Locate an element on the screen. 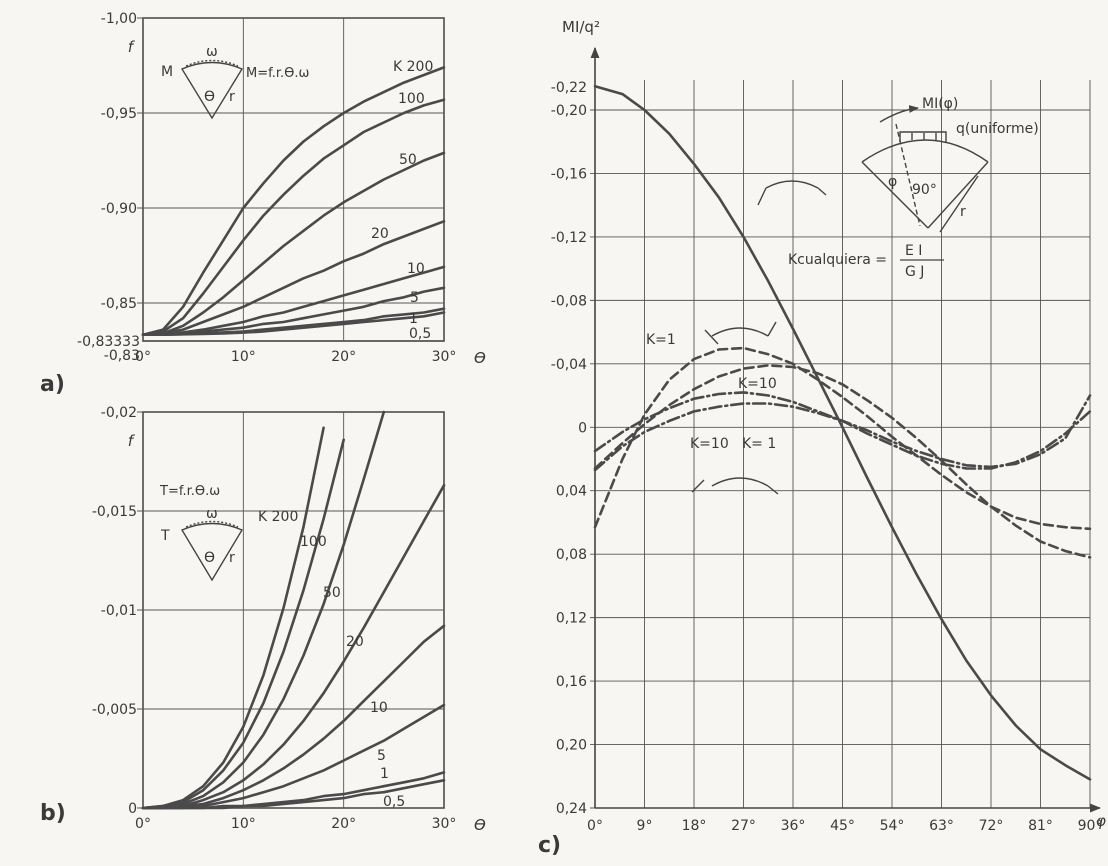  k-formula-numerator: E I is located at coordinates (913, 251).